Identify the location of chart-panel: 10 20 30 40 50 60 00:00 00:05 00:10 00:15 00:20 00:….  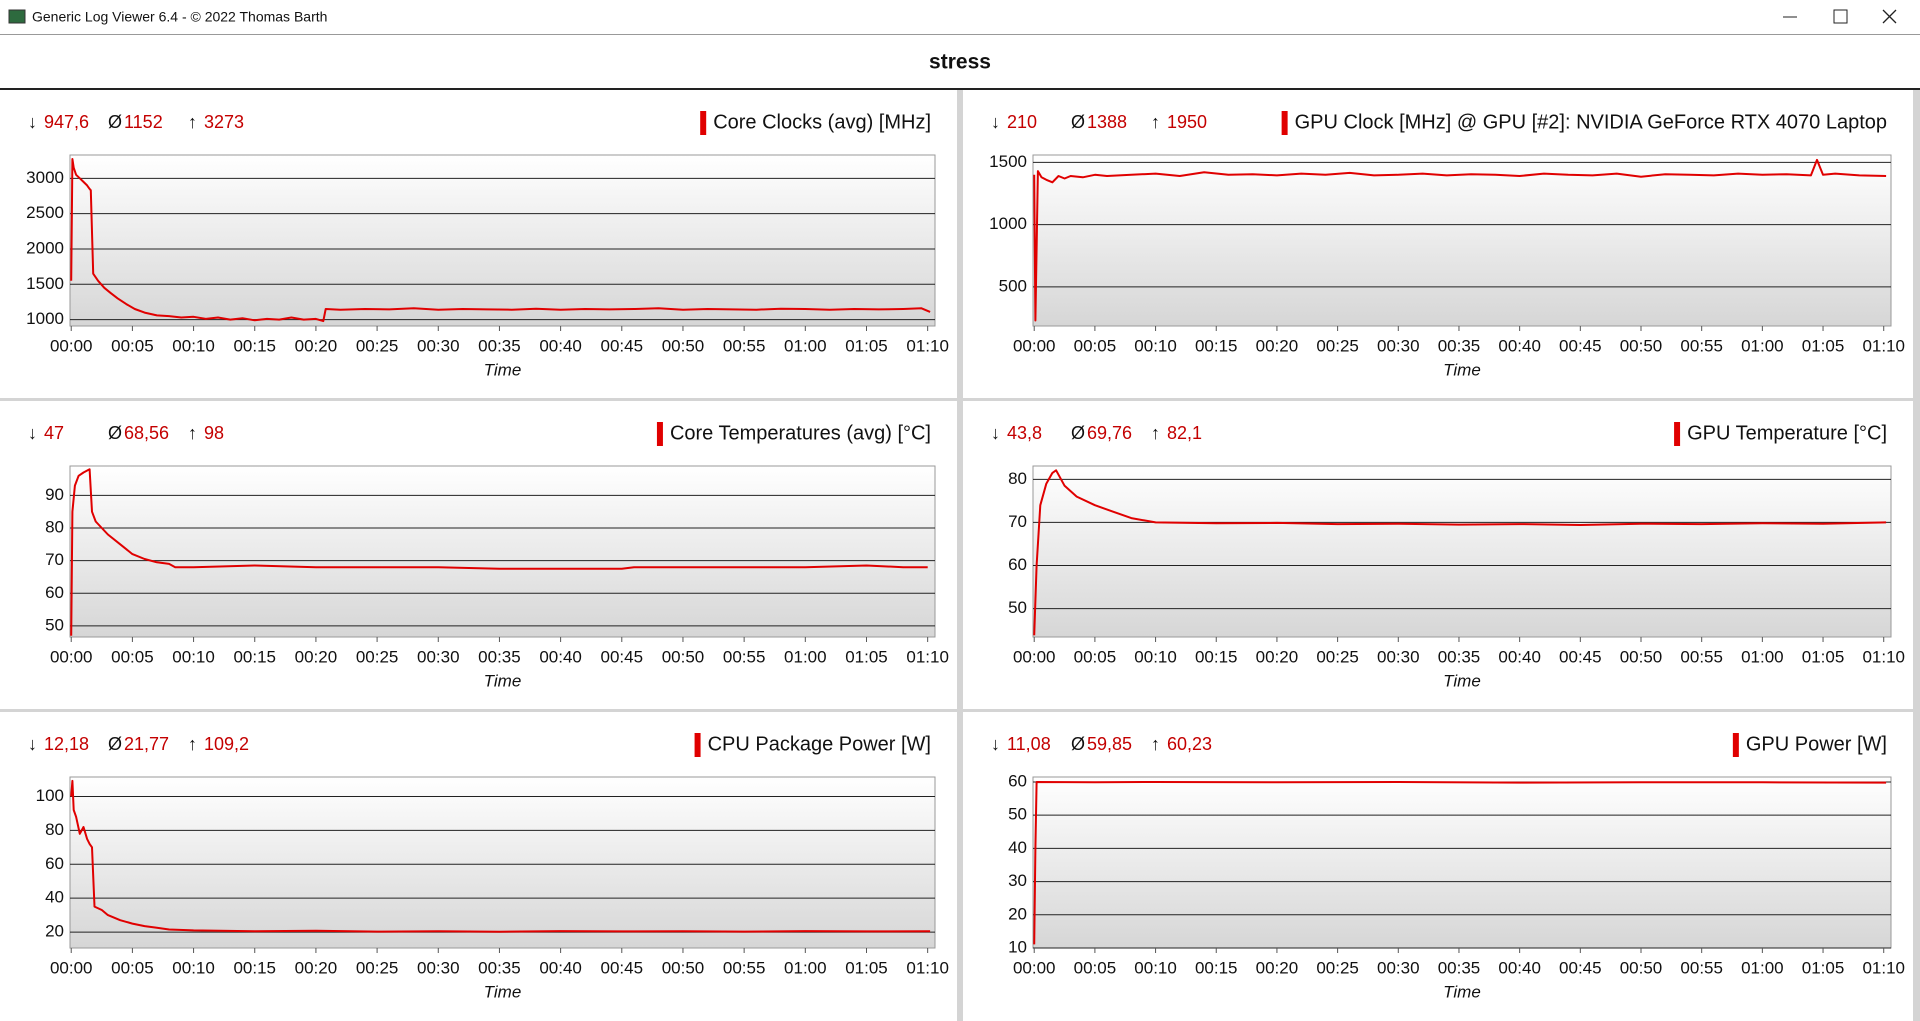
(1438, 866).